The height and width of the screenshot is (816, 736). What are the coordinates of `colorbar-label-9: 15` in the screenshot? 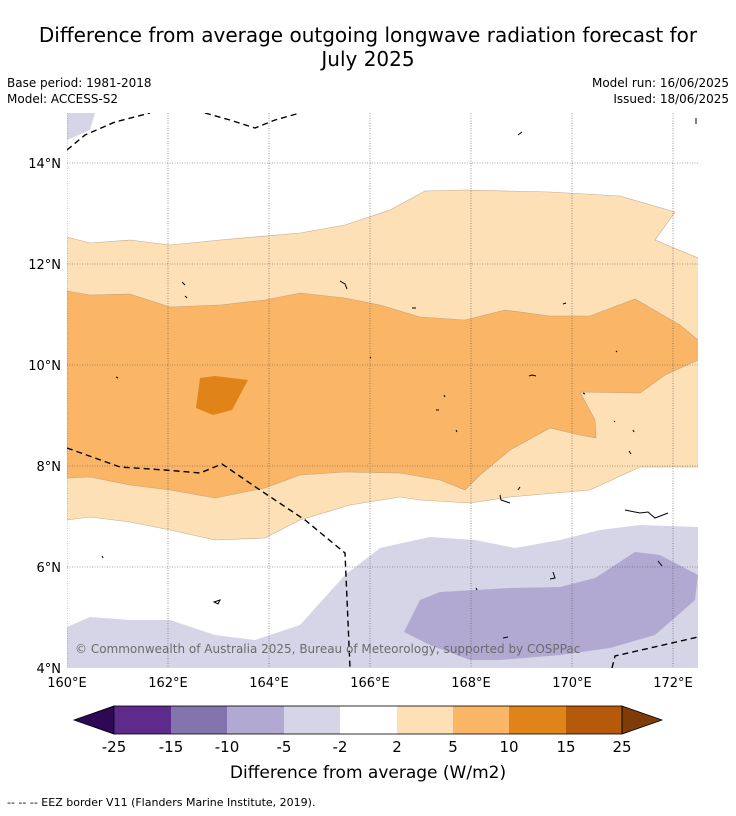 It's located at (565, 747).